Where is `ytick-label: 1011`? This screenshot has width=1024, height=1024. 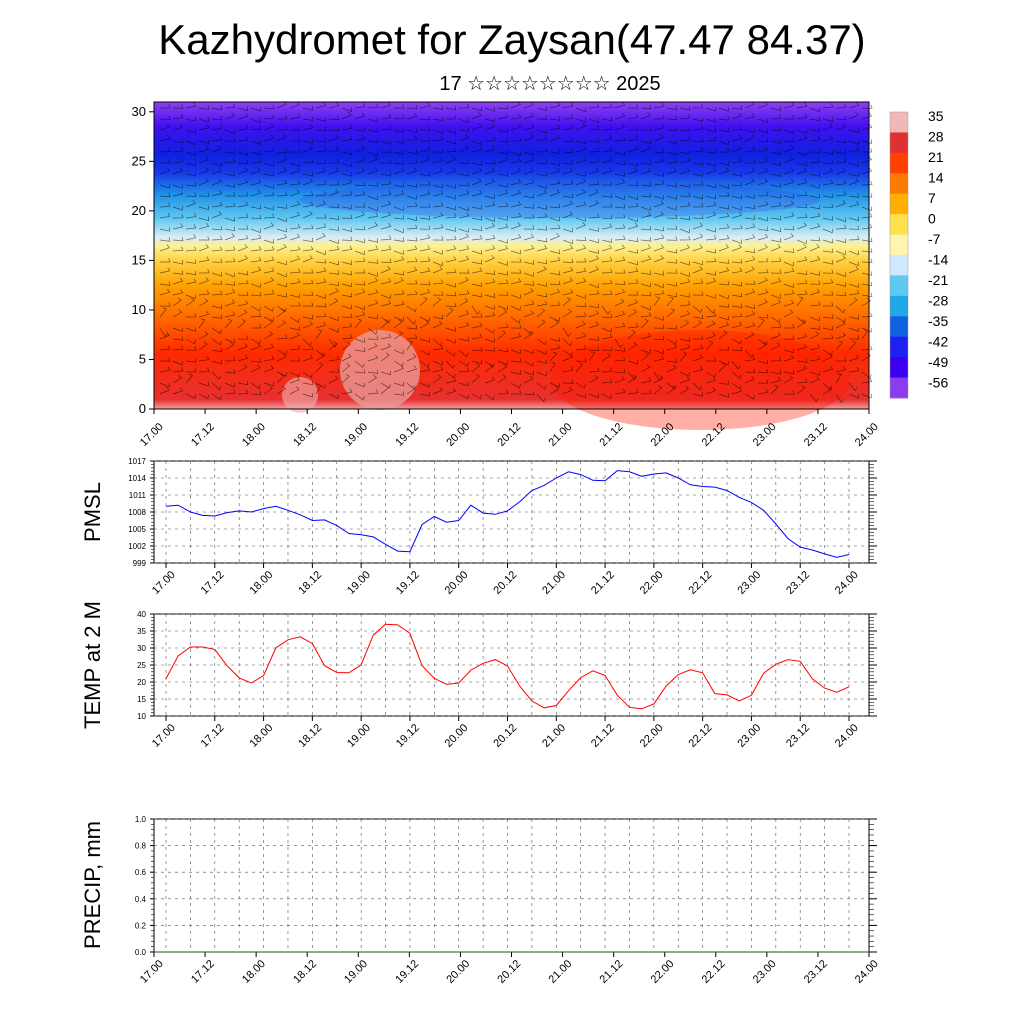
ytick-label: 1011 is located at coordinates (138, 495).